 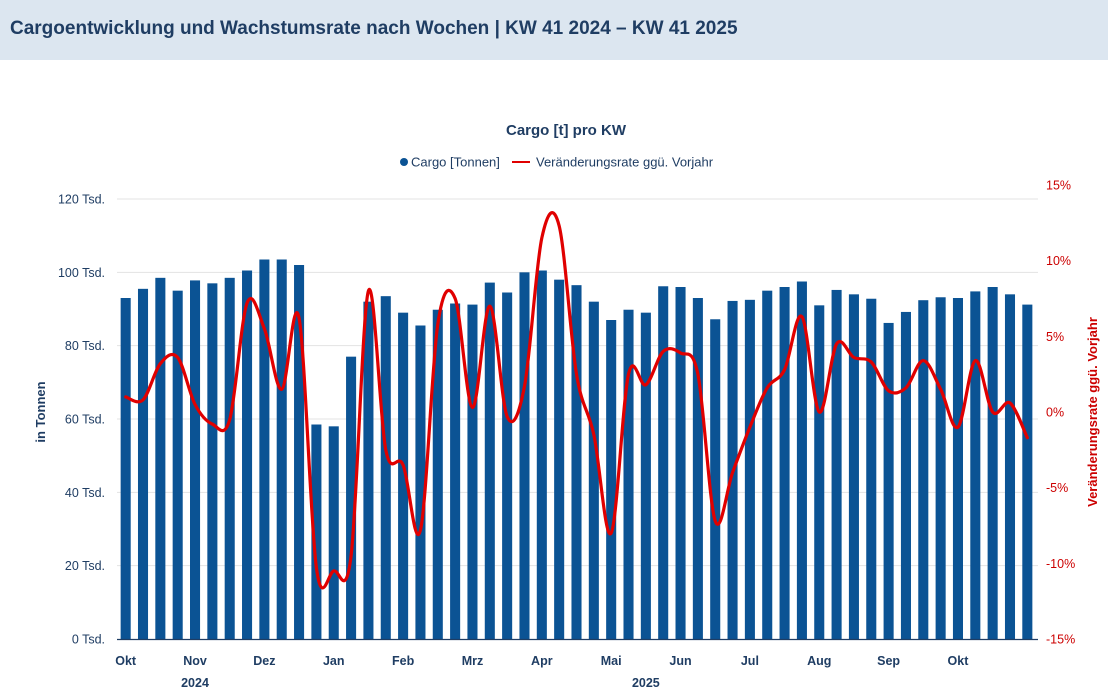 I want to click on y-right-tick-label: -15%, so click(x=1060, y=640).